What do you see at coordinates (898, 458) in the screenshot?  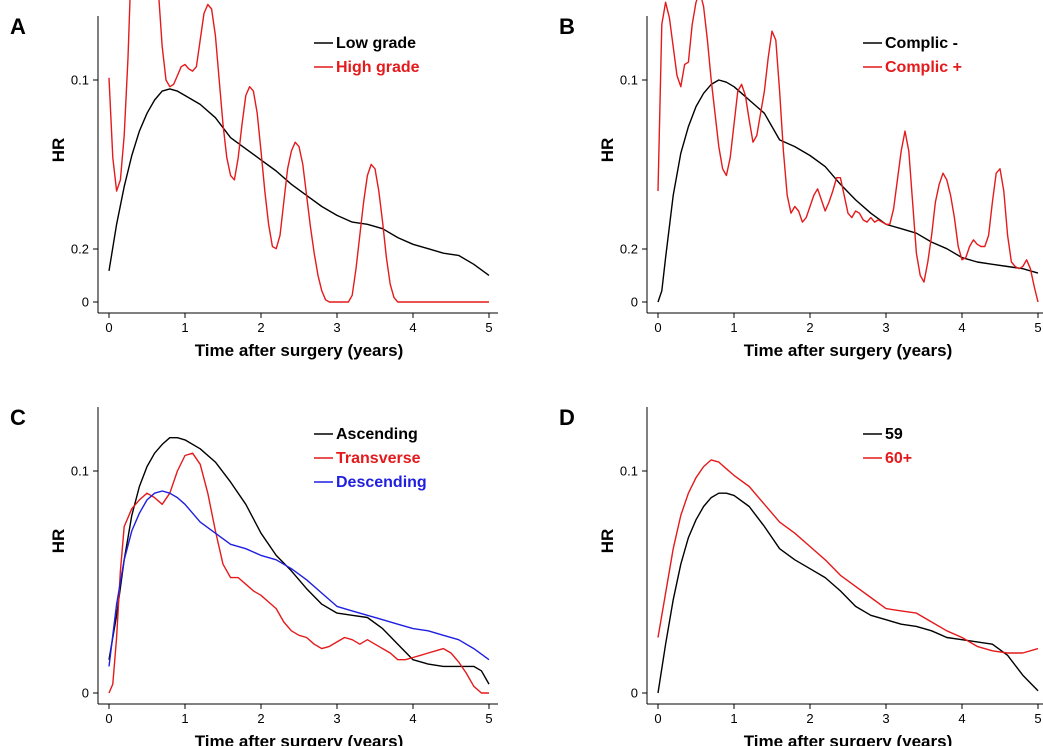 I see `legend-label: 60+` at bounding box center [898, 458].